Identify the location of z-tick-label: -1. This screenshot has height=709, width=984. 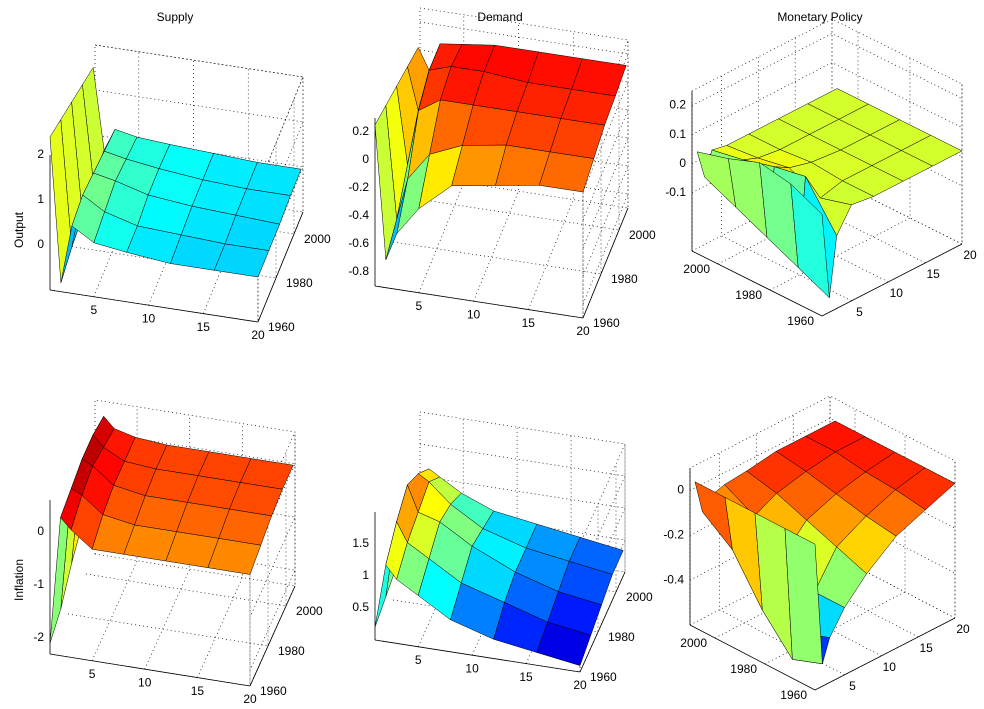
(38, 584).